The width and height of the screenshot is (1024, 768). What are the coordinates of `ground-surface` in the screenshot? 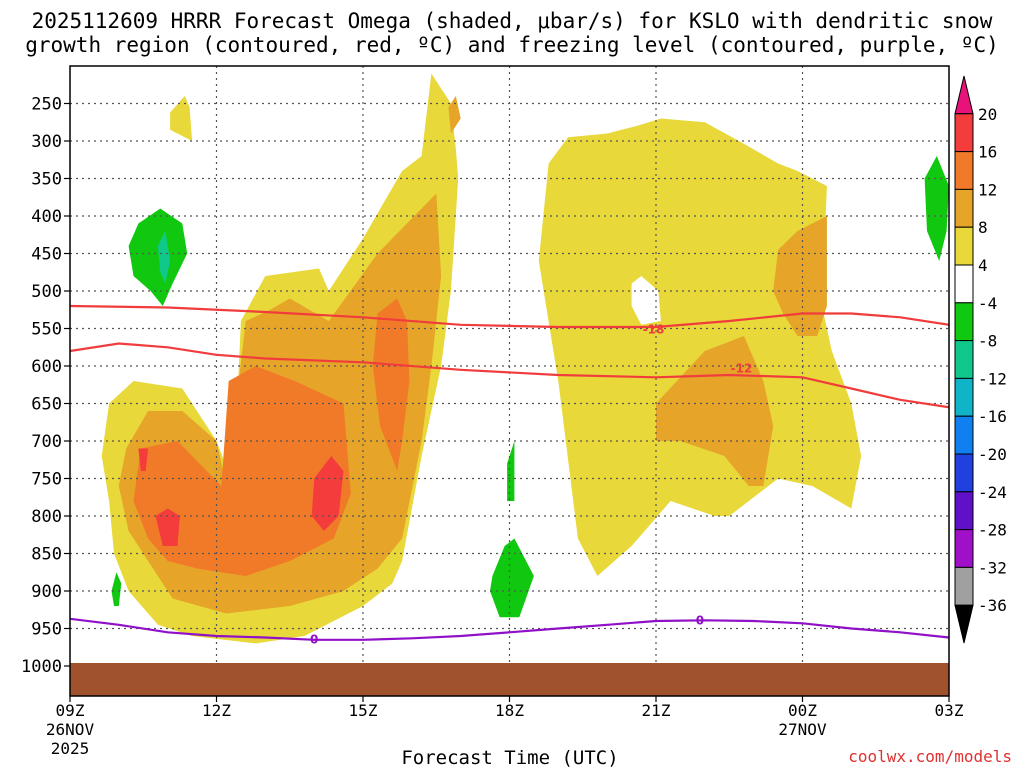 It's located at (509, 679).